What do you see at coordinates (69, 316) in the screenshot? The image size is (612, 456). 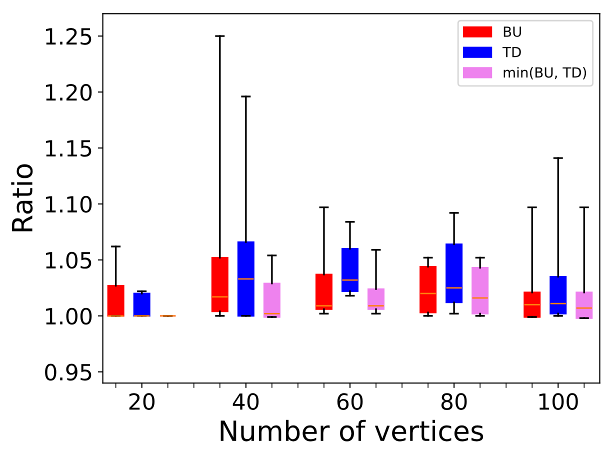 I see `y-tick-label: 1.00` at bounding box center [69, 316].